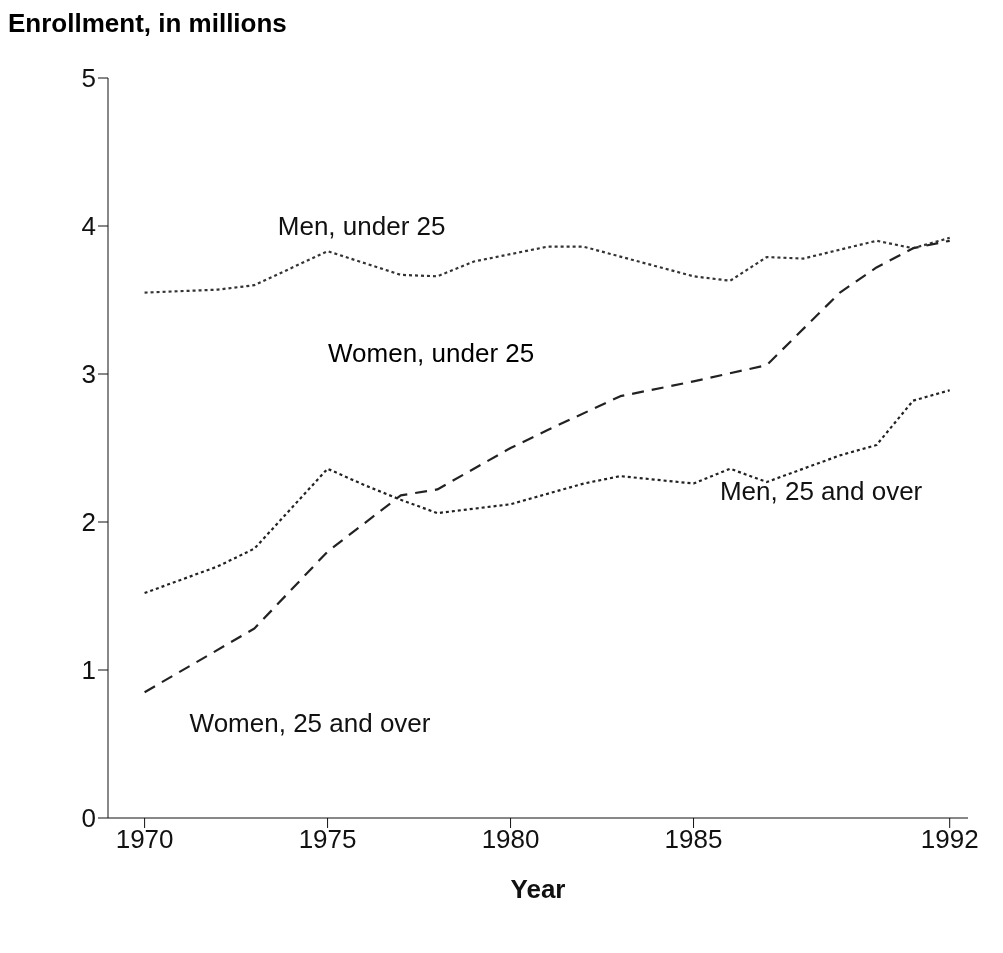 The height and width of the screenshot is (953, 1003). I want to click on x-axis-title: Year, so click(538, 889).